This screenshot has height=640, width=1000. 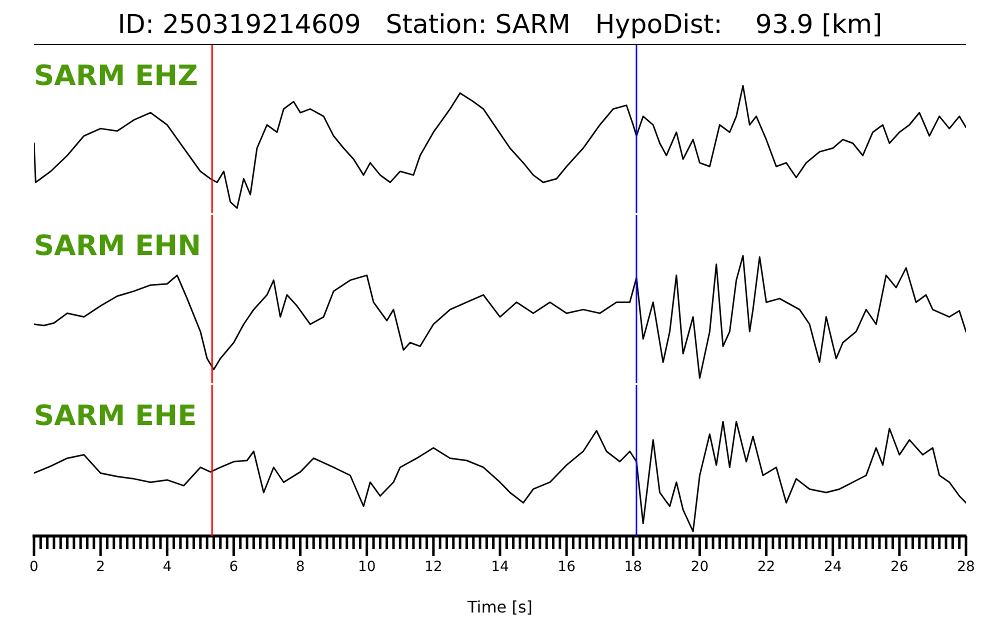 What do you see at coordinates (500, 25) in the screenshot?
I see `chart-title: ID: 250319214609 Station: SARM HypoDist: 93.9 [km]` at bounding box center [500, 25].